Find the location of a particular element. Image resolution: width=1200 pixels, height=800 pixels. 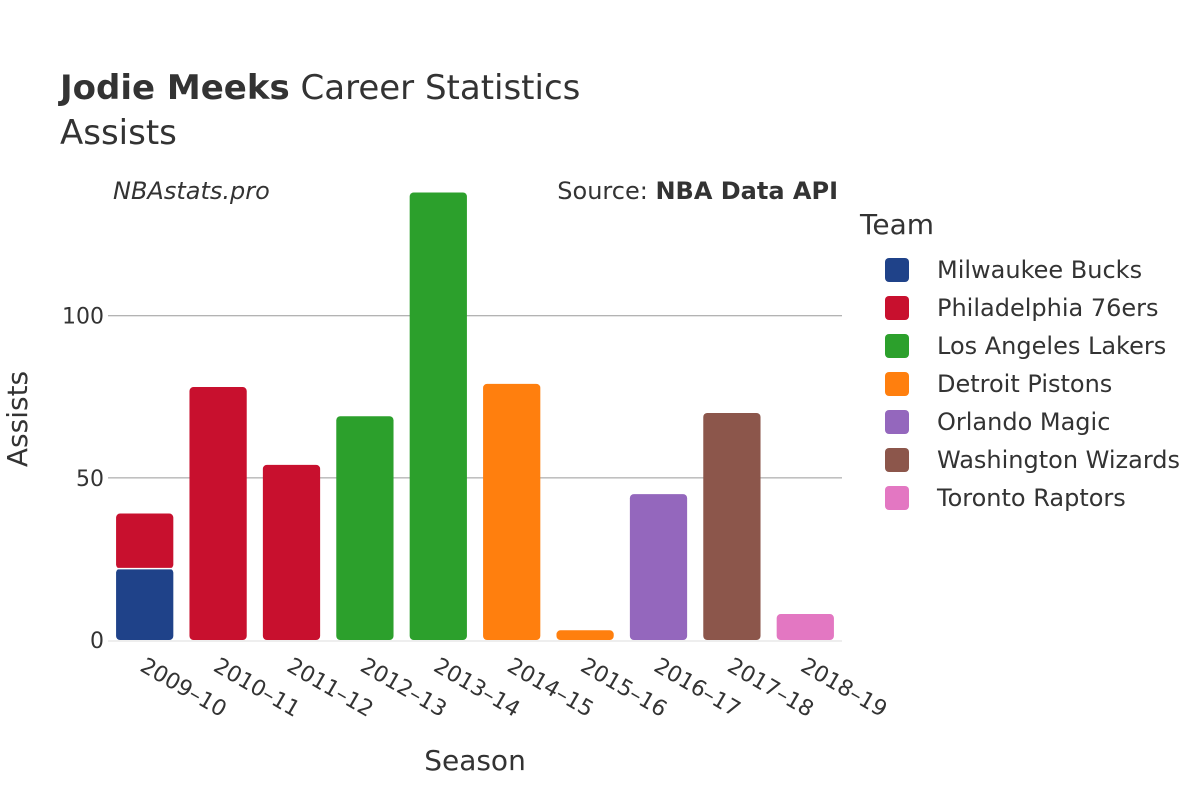

legend-label: Washington Wizards is located at coordinates (1059, 460).